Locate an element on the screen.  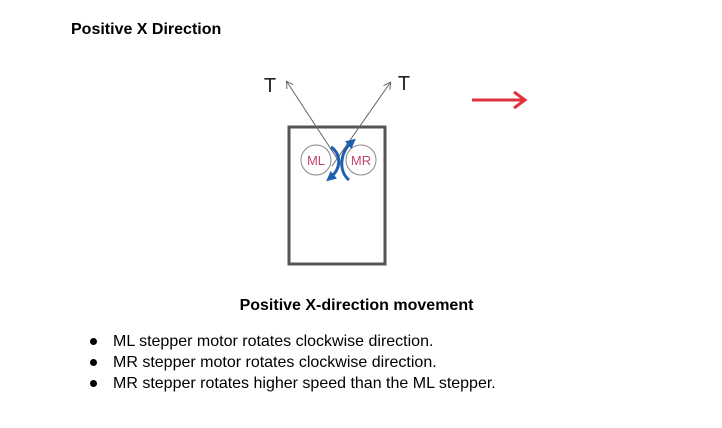
rotation-arrow-left is located at coordinates (333, 163).